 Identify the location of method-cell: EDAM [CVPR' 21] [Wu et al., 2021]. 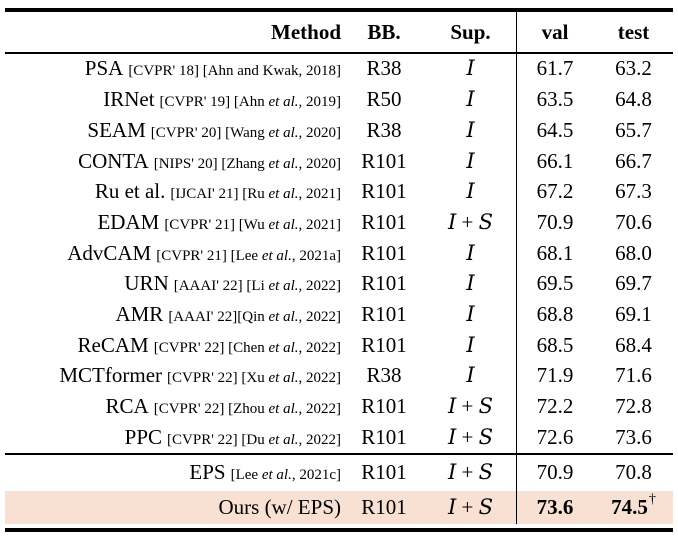
(174, 221).